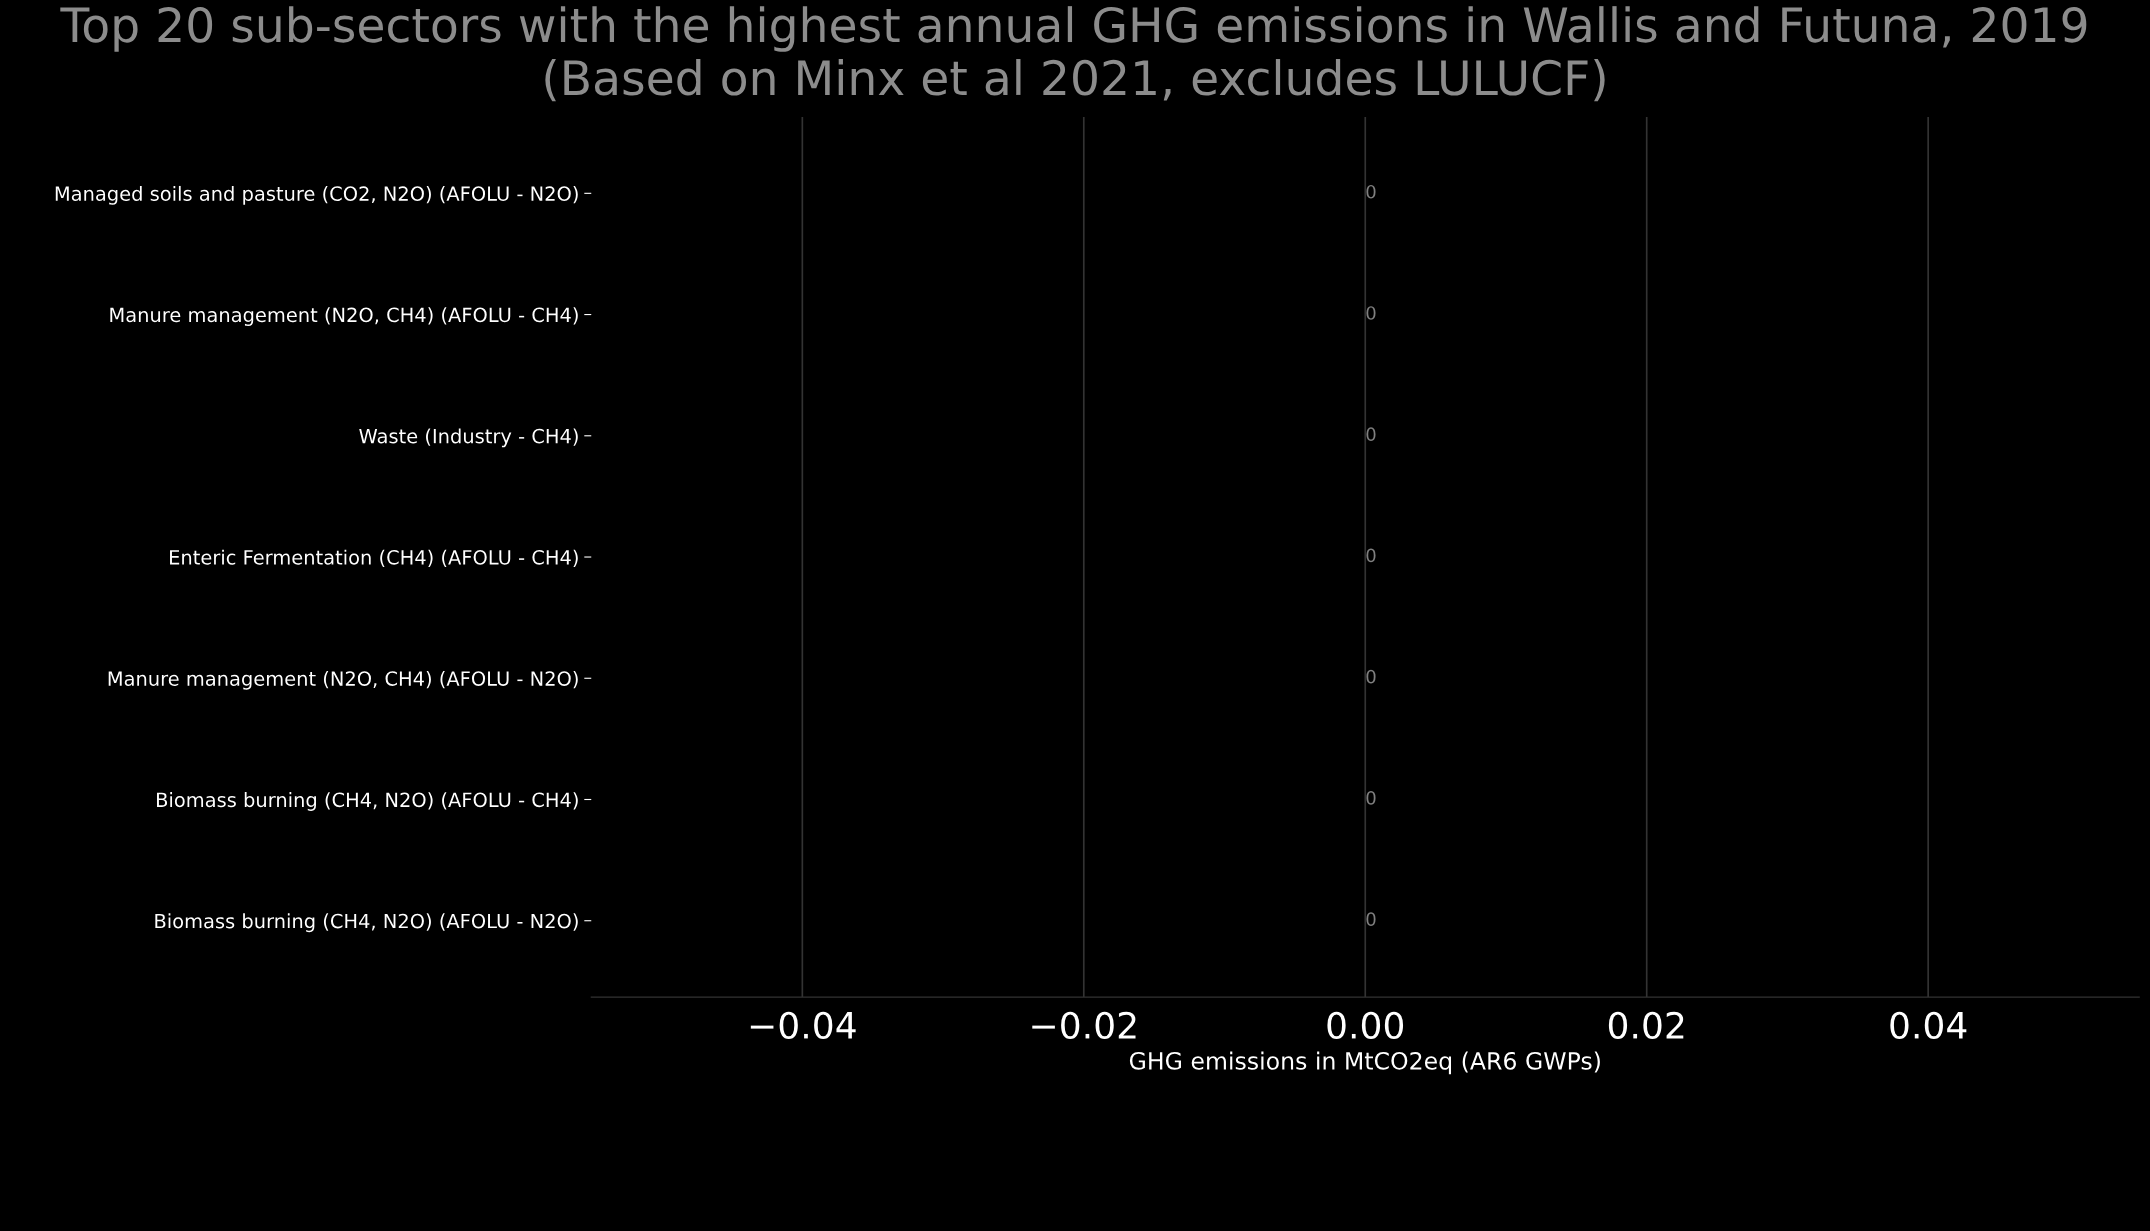 The width and height of the screenshot is (2150, 1231). What do you see at coordinates (1073, 54) in the screenshot?
I see `chart-title: Top 20 sub-sectors with the highest annual GHG emissions in Wallis and Futuna, 2019 (Based on Minx et al 2021, excludes LULUCF)` at bounding box center [1073, 54].